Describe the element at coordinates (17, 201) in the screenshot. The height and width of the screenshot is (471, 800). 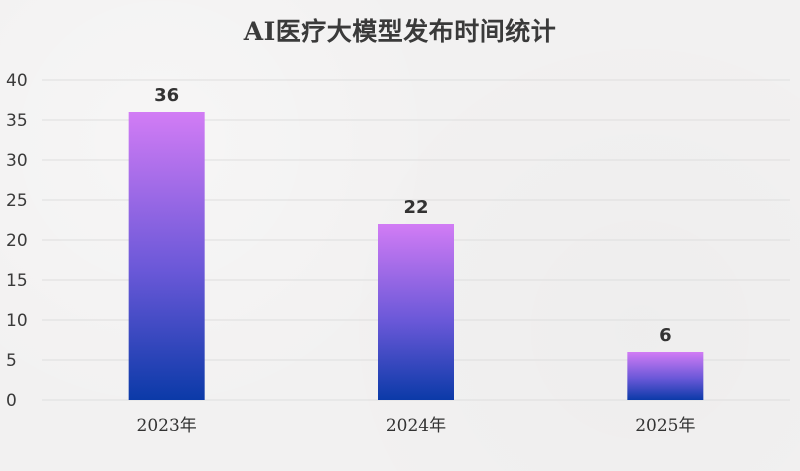
I see `y-tick-label: 25` at that location.